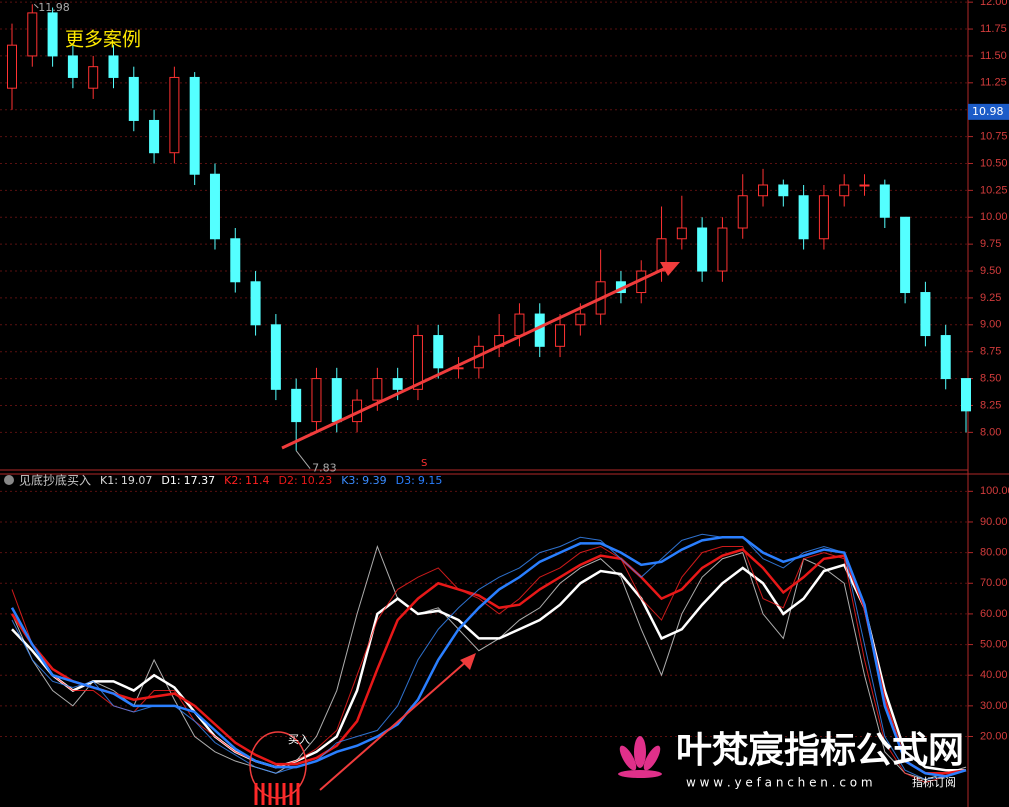 The height and width of the screenshot is (807, 1009). I want to click on high-label: 11.98, so click(53, 7).